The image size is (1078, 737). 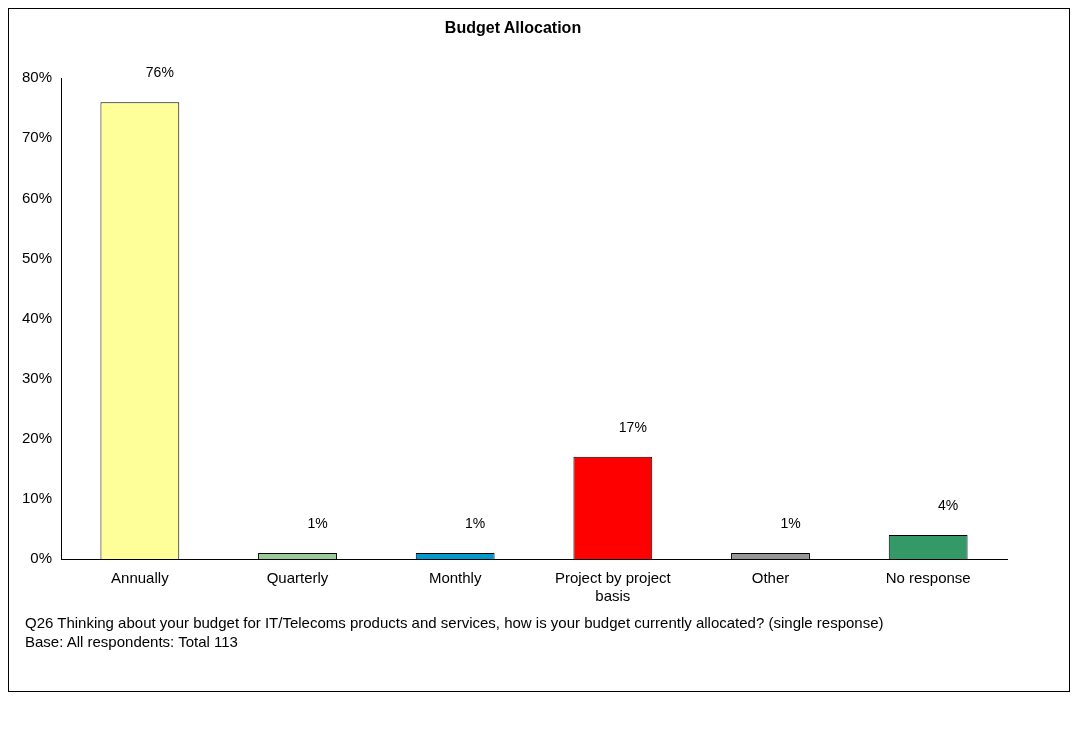 I want to click on x-tick-label: Quarterly, so click(x=297, y=578).